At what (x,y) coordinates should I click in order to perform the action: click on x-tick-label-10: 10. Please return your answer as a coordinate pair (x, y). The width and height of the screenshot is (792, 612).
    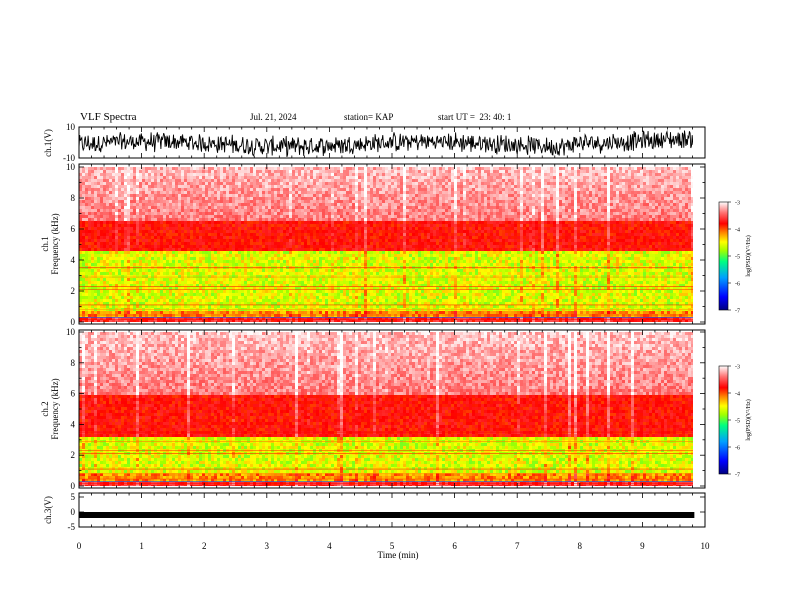
    Looking at the image, I should click on (706, 546).